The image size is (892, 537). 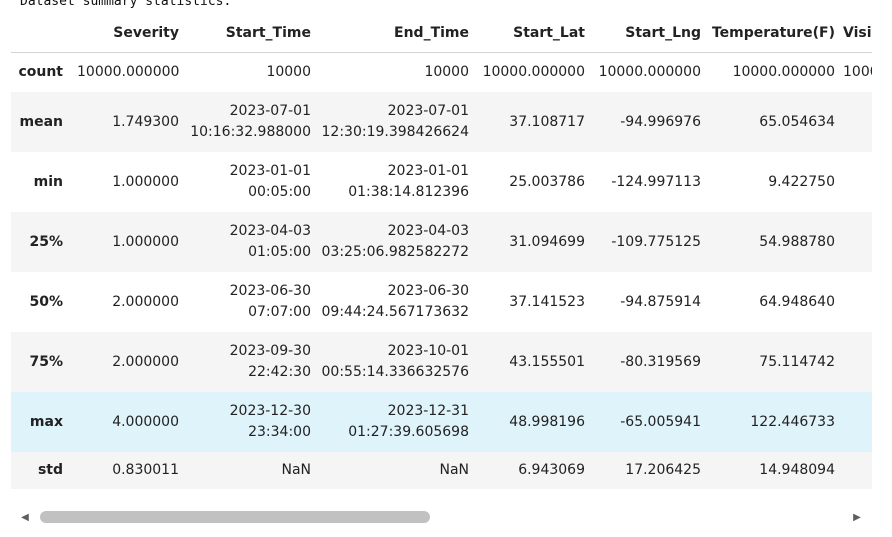 What do you see at coordinates (797, 361) in the screenshot?
I see `cell-value: 75.114742` at bounding box center [797, 361].